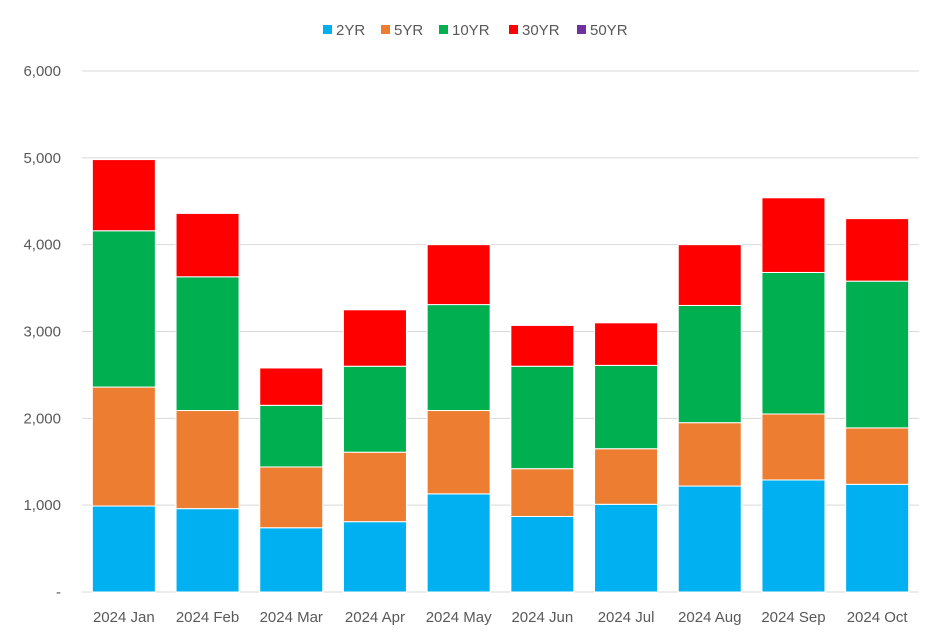  Describe the element at coordinates (609, 30) in the screenshot. I see `legend-label: 50YR` at that location.